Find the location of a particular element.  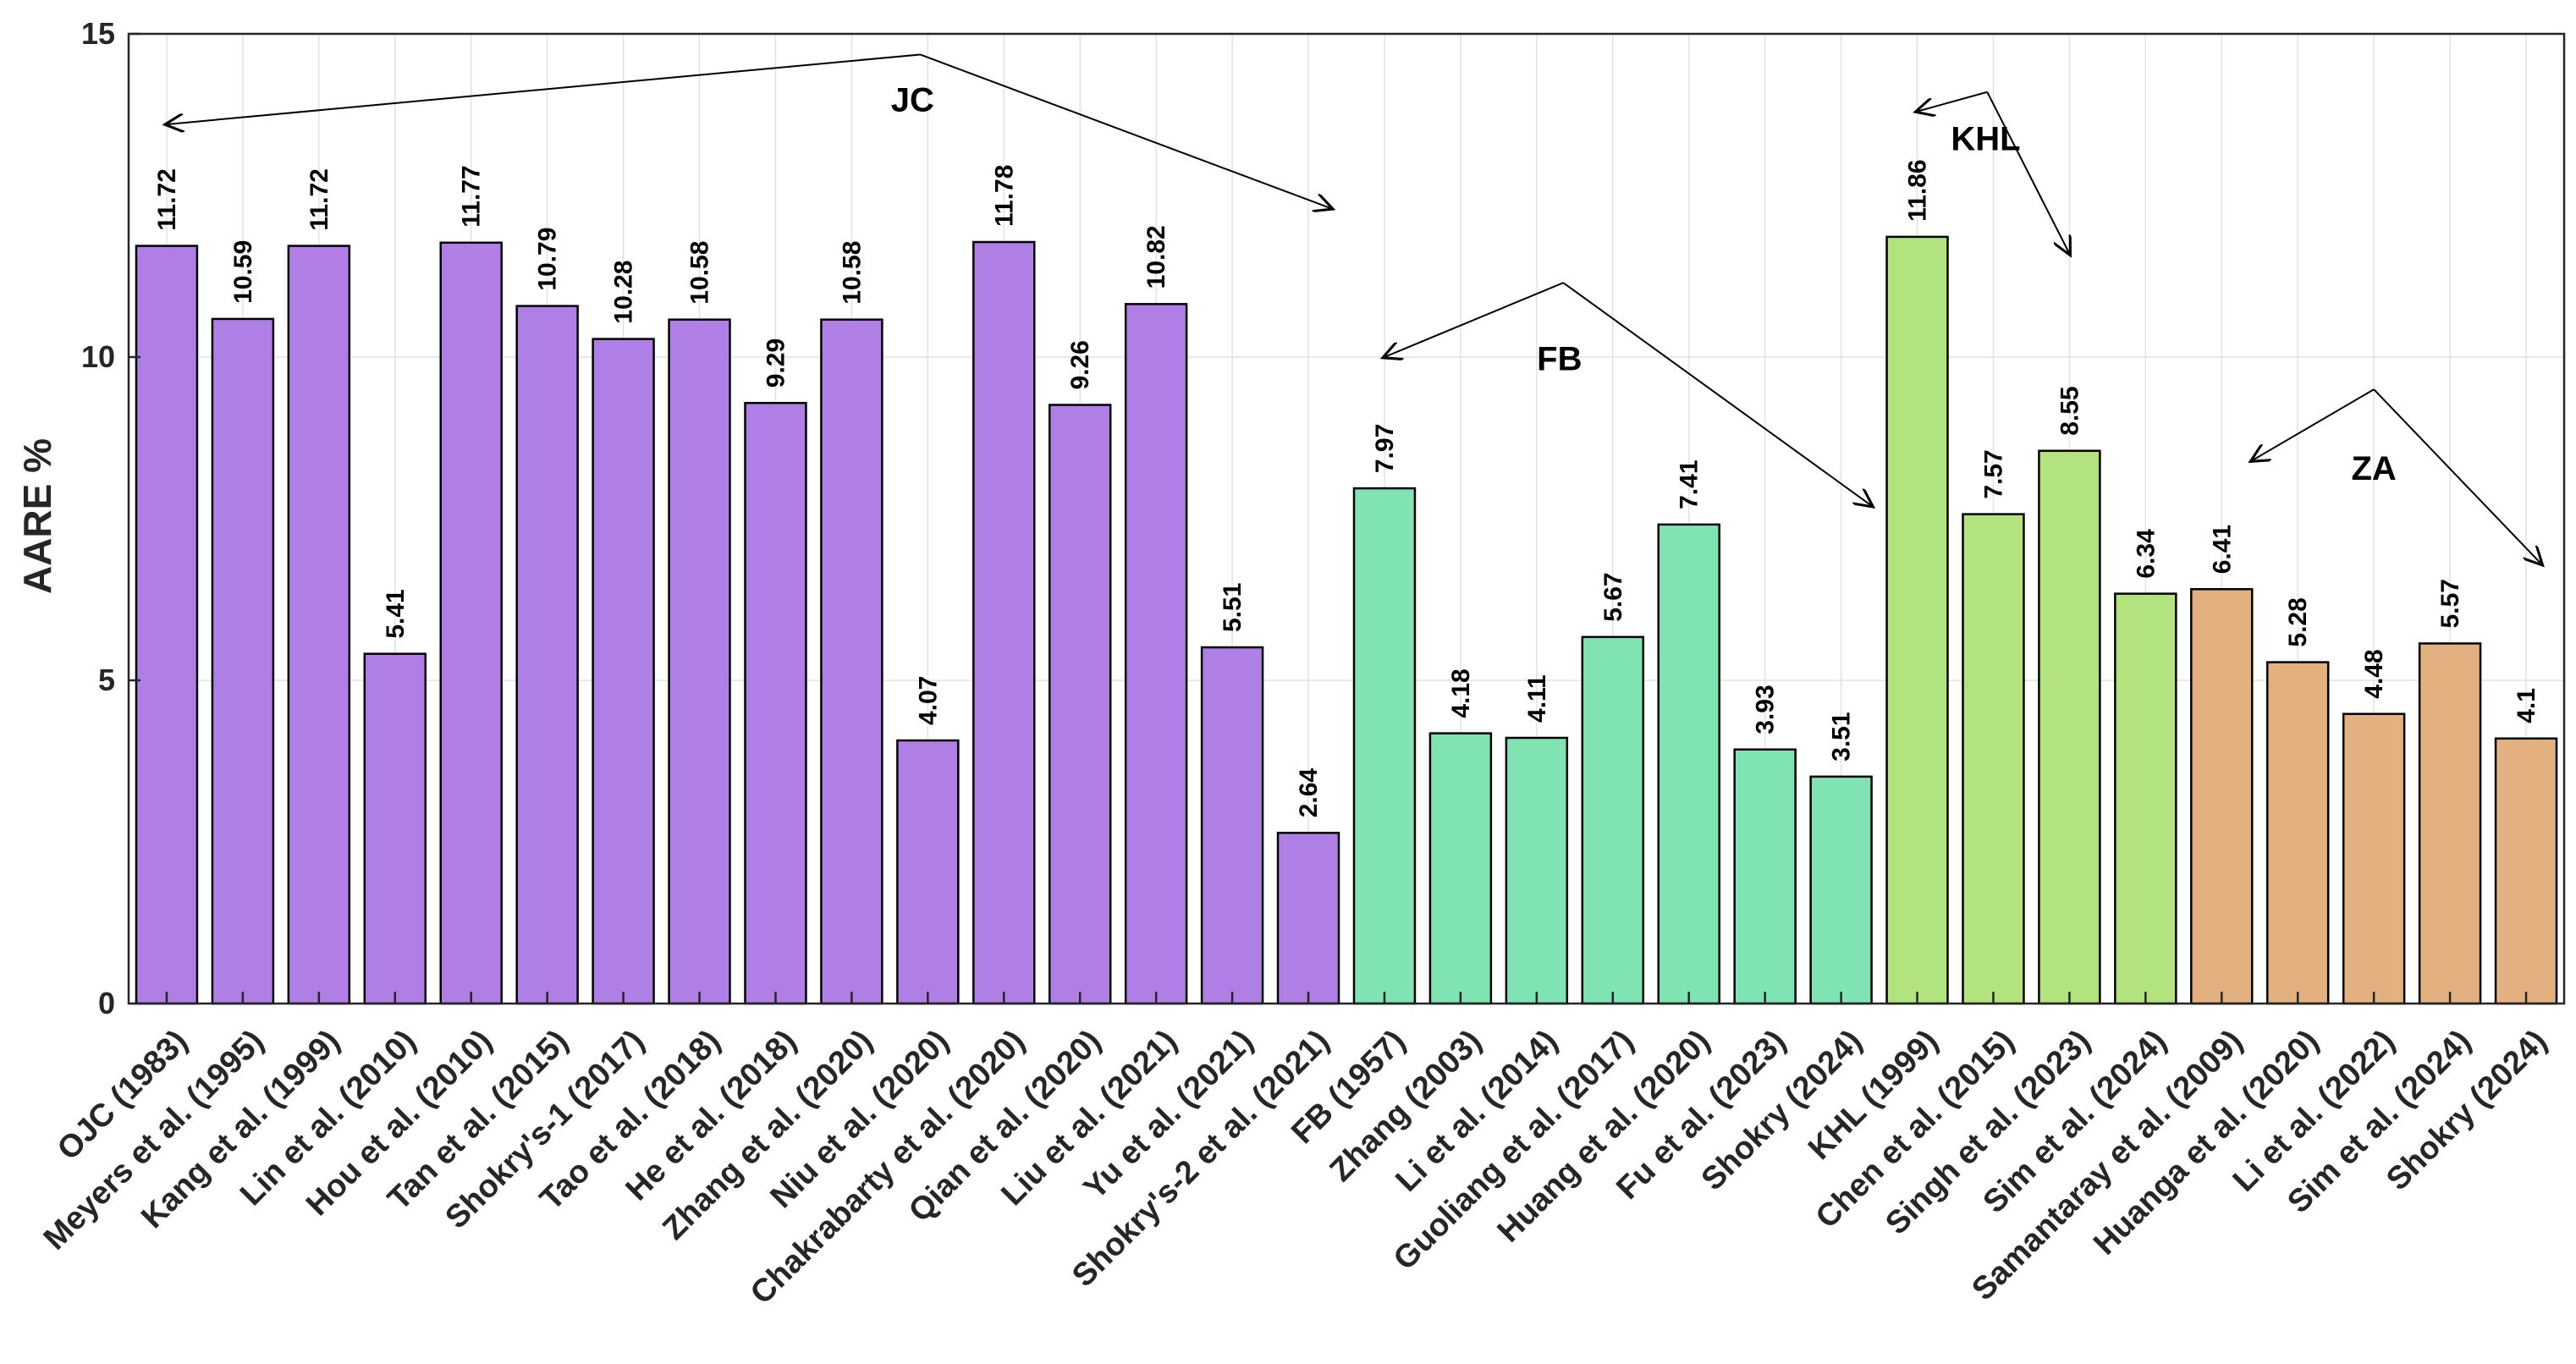

bar-value-label: 10.59 is located at coordinates (243, 272).